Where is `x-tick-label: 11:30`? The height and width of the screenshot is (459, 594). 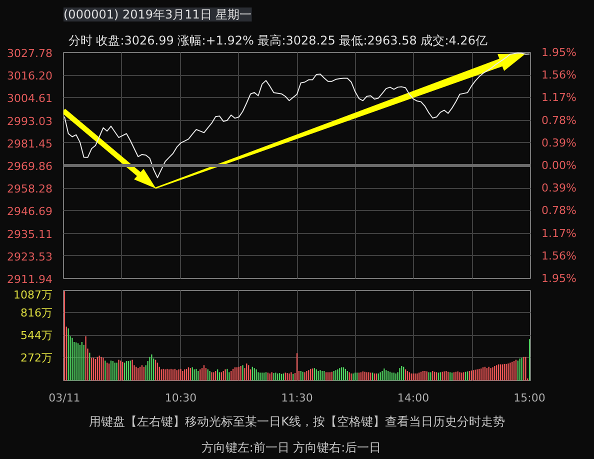
x-tick-label: 11:30 is located at coordinates (297, 398).